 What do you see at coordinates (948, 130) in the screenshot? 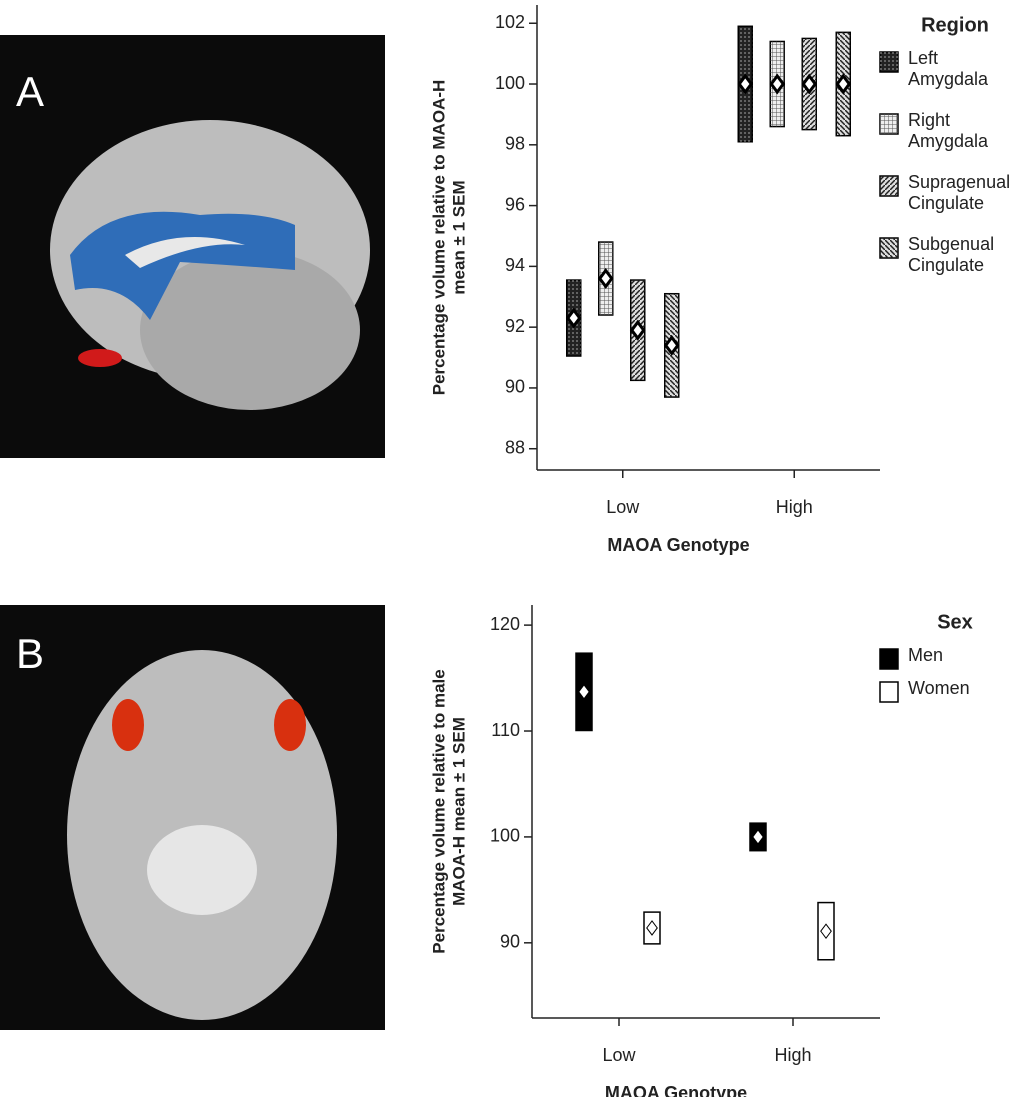
I see `legend-label: Right Amygdala` at bounding box center [948, 130].